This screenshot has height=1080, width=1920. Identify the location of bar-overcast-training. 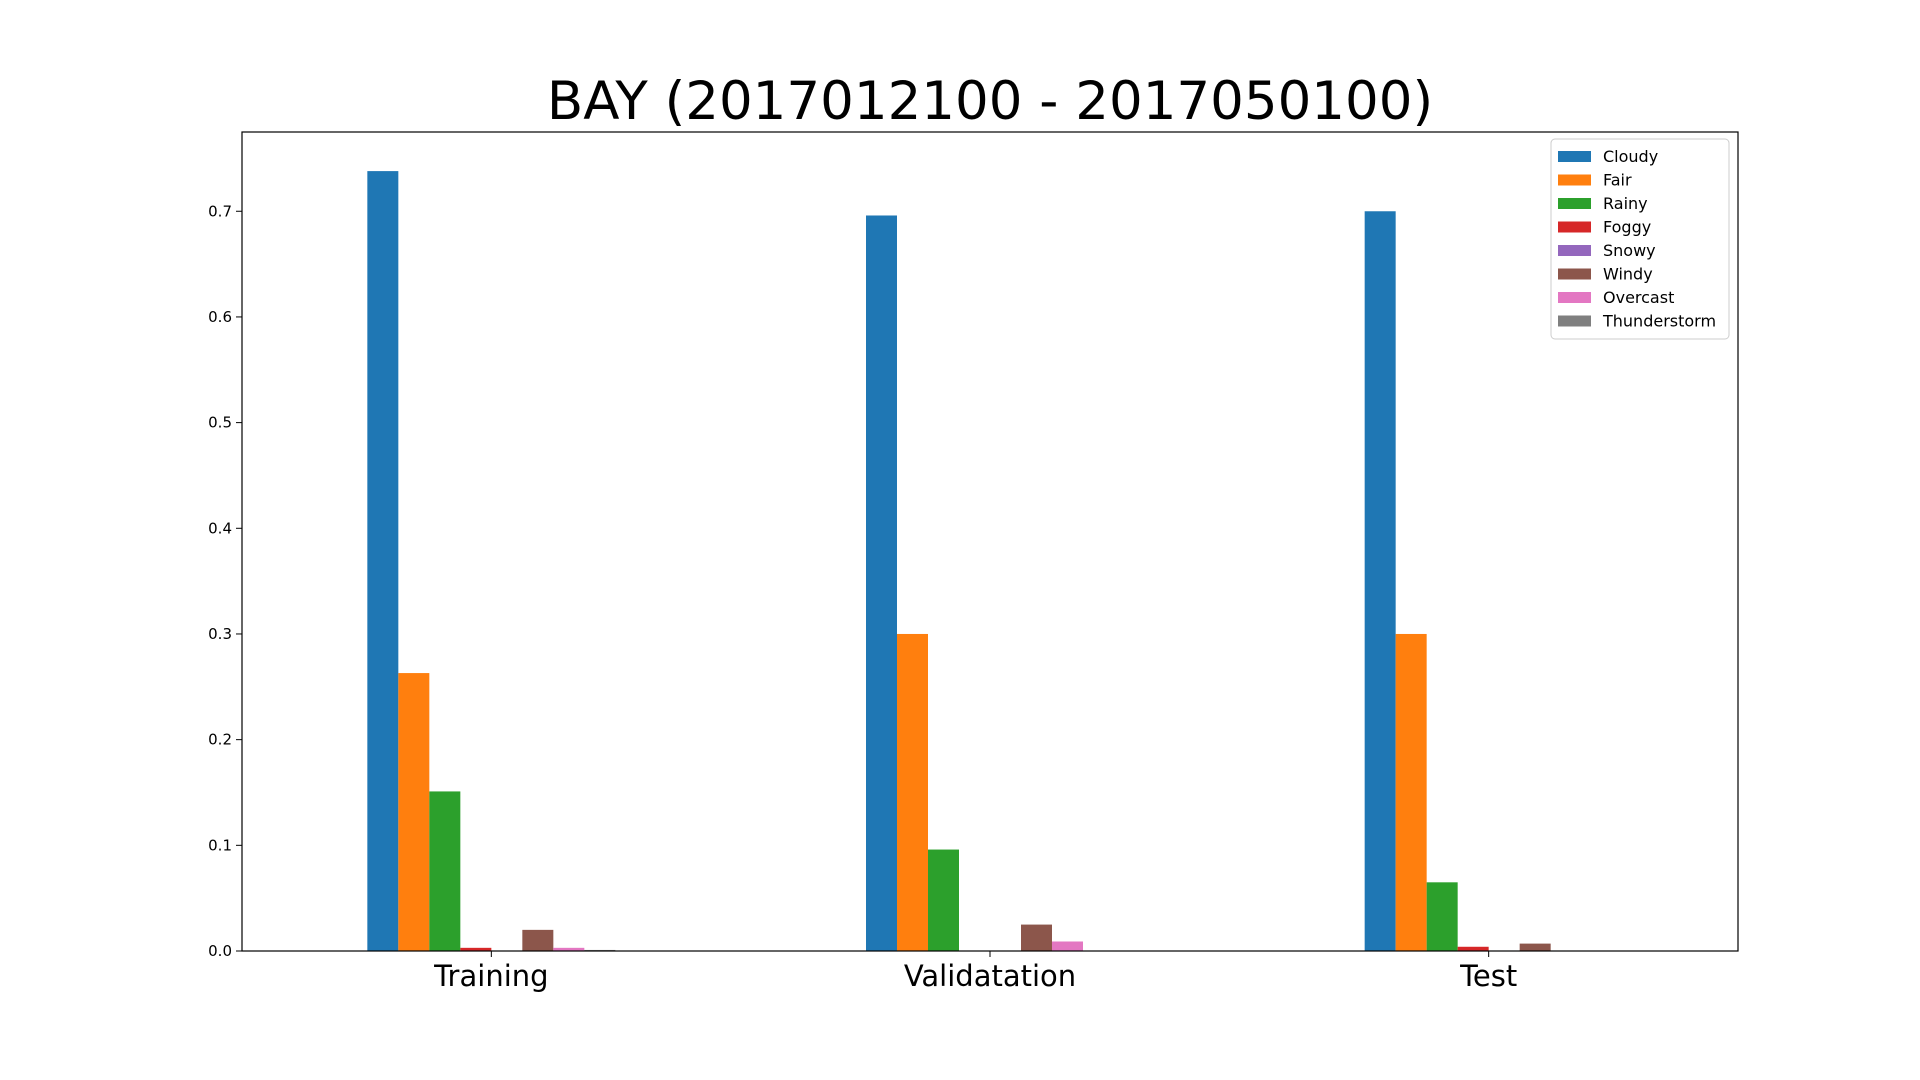
(569, 949).